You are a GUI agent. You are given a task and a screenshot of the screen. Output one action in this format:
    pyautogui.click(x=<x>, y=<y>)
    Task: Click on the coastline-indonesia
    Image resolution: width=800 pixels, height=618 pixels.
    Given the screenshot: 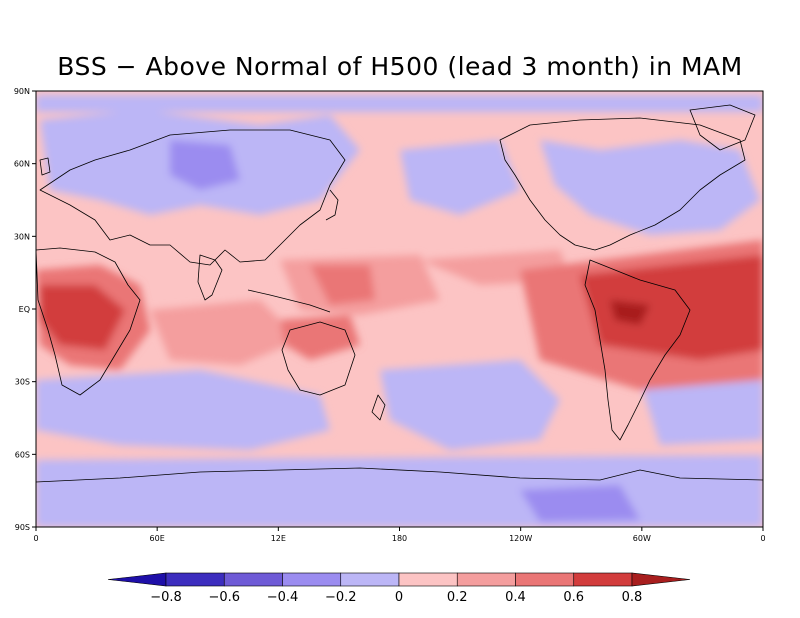 What is the action you would take?
    pyautogui.click(x=289, y=301)
    